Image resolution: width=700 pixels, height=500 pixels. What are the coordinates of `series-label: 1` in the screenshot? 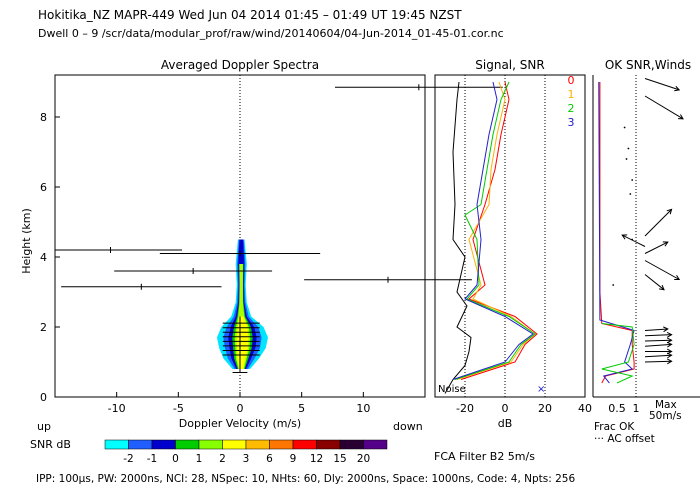 It's located at (571, 94).